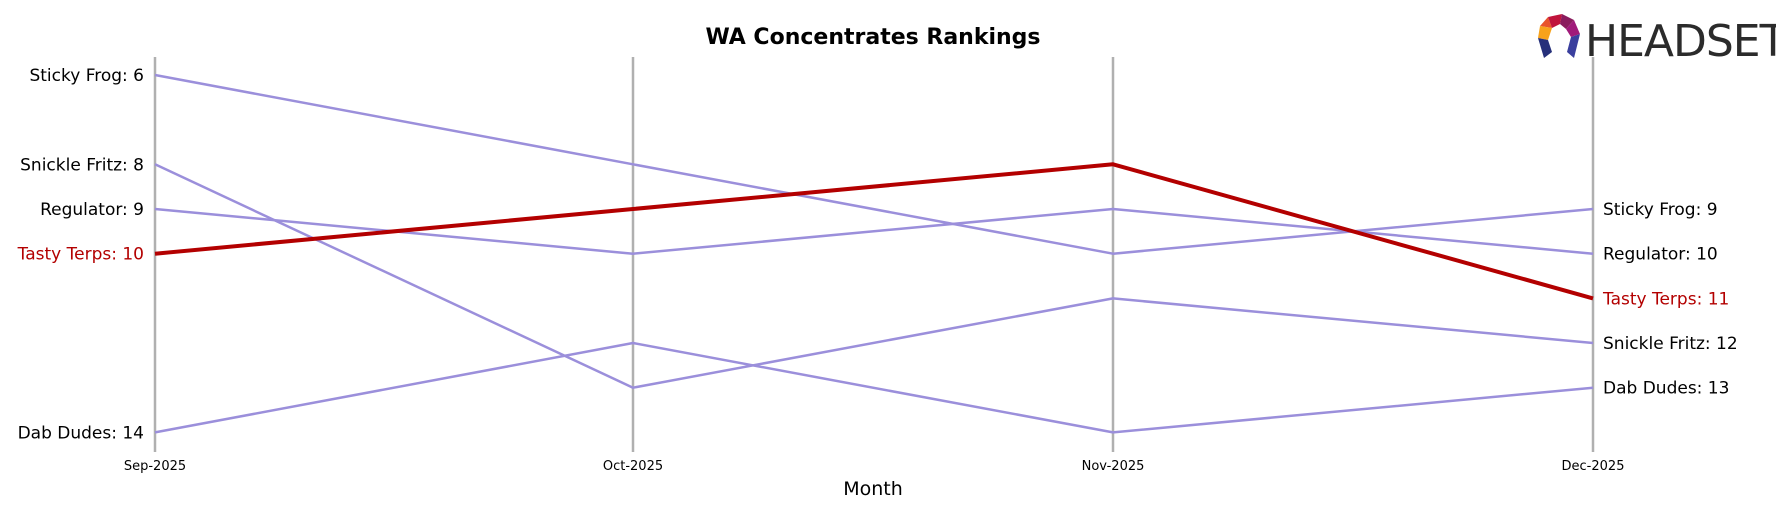 The height and width of the screenshot is (507, 1776). I want to click on left-label-dab-dudes: Dab Dudes: 14, so click(81, 433).